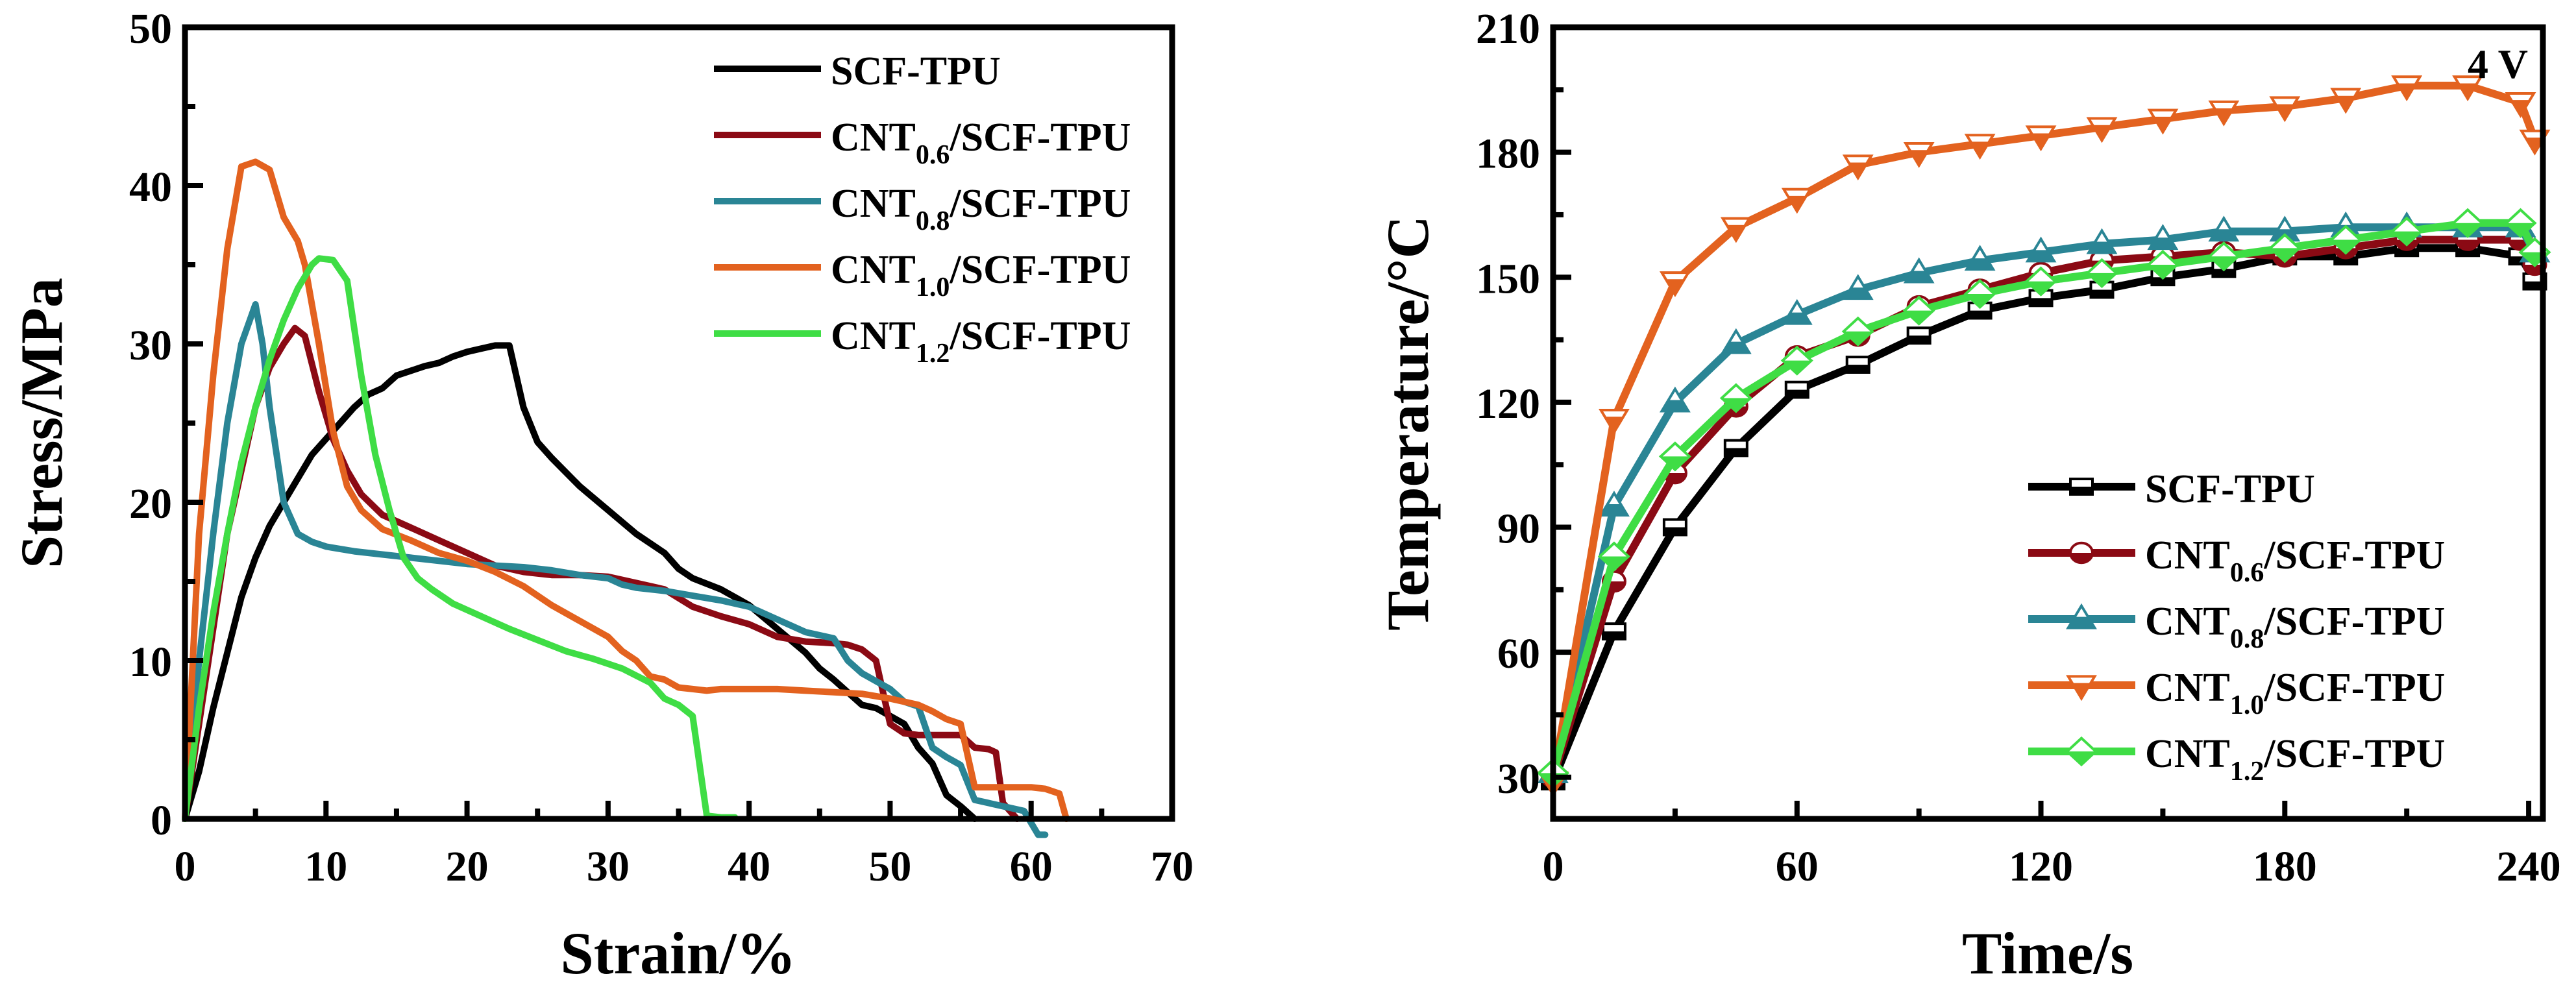 The width and height of the screenshot is (2576, 998). Describe the element at coordinates (2047, 953) in the screenshot. I see `x-axis-title: Time/s` at that location.